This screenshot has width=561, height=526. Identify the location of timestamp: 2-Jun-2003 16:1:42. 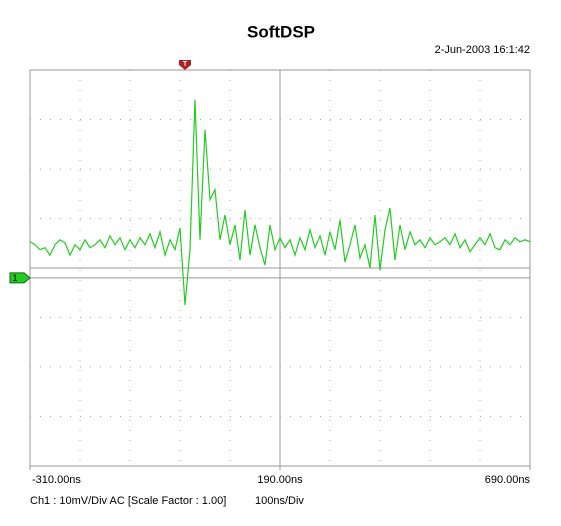
(482, 50).